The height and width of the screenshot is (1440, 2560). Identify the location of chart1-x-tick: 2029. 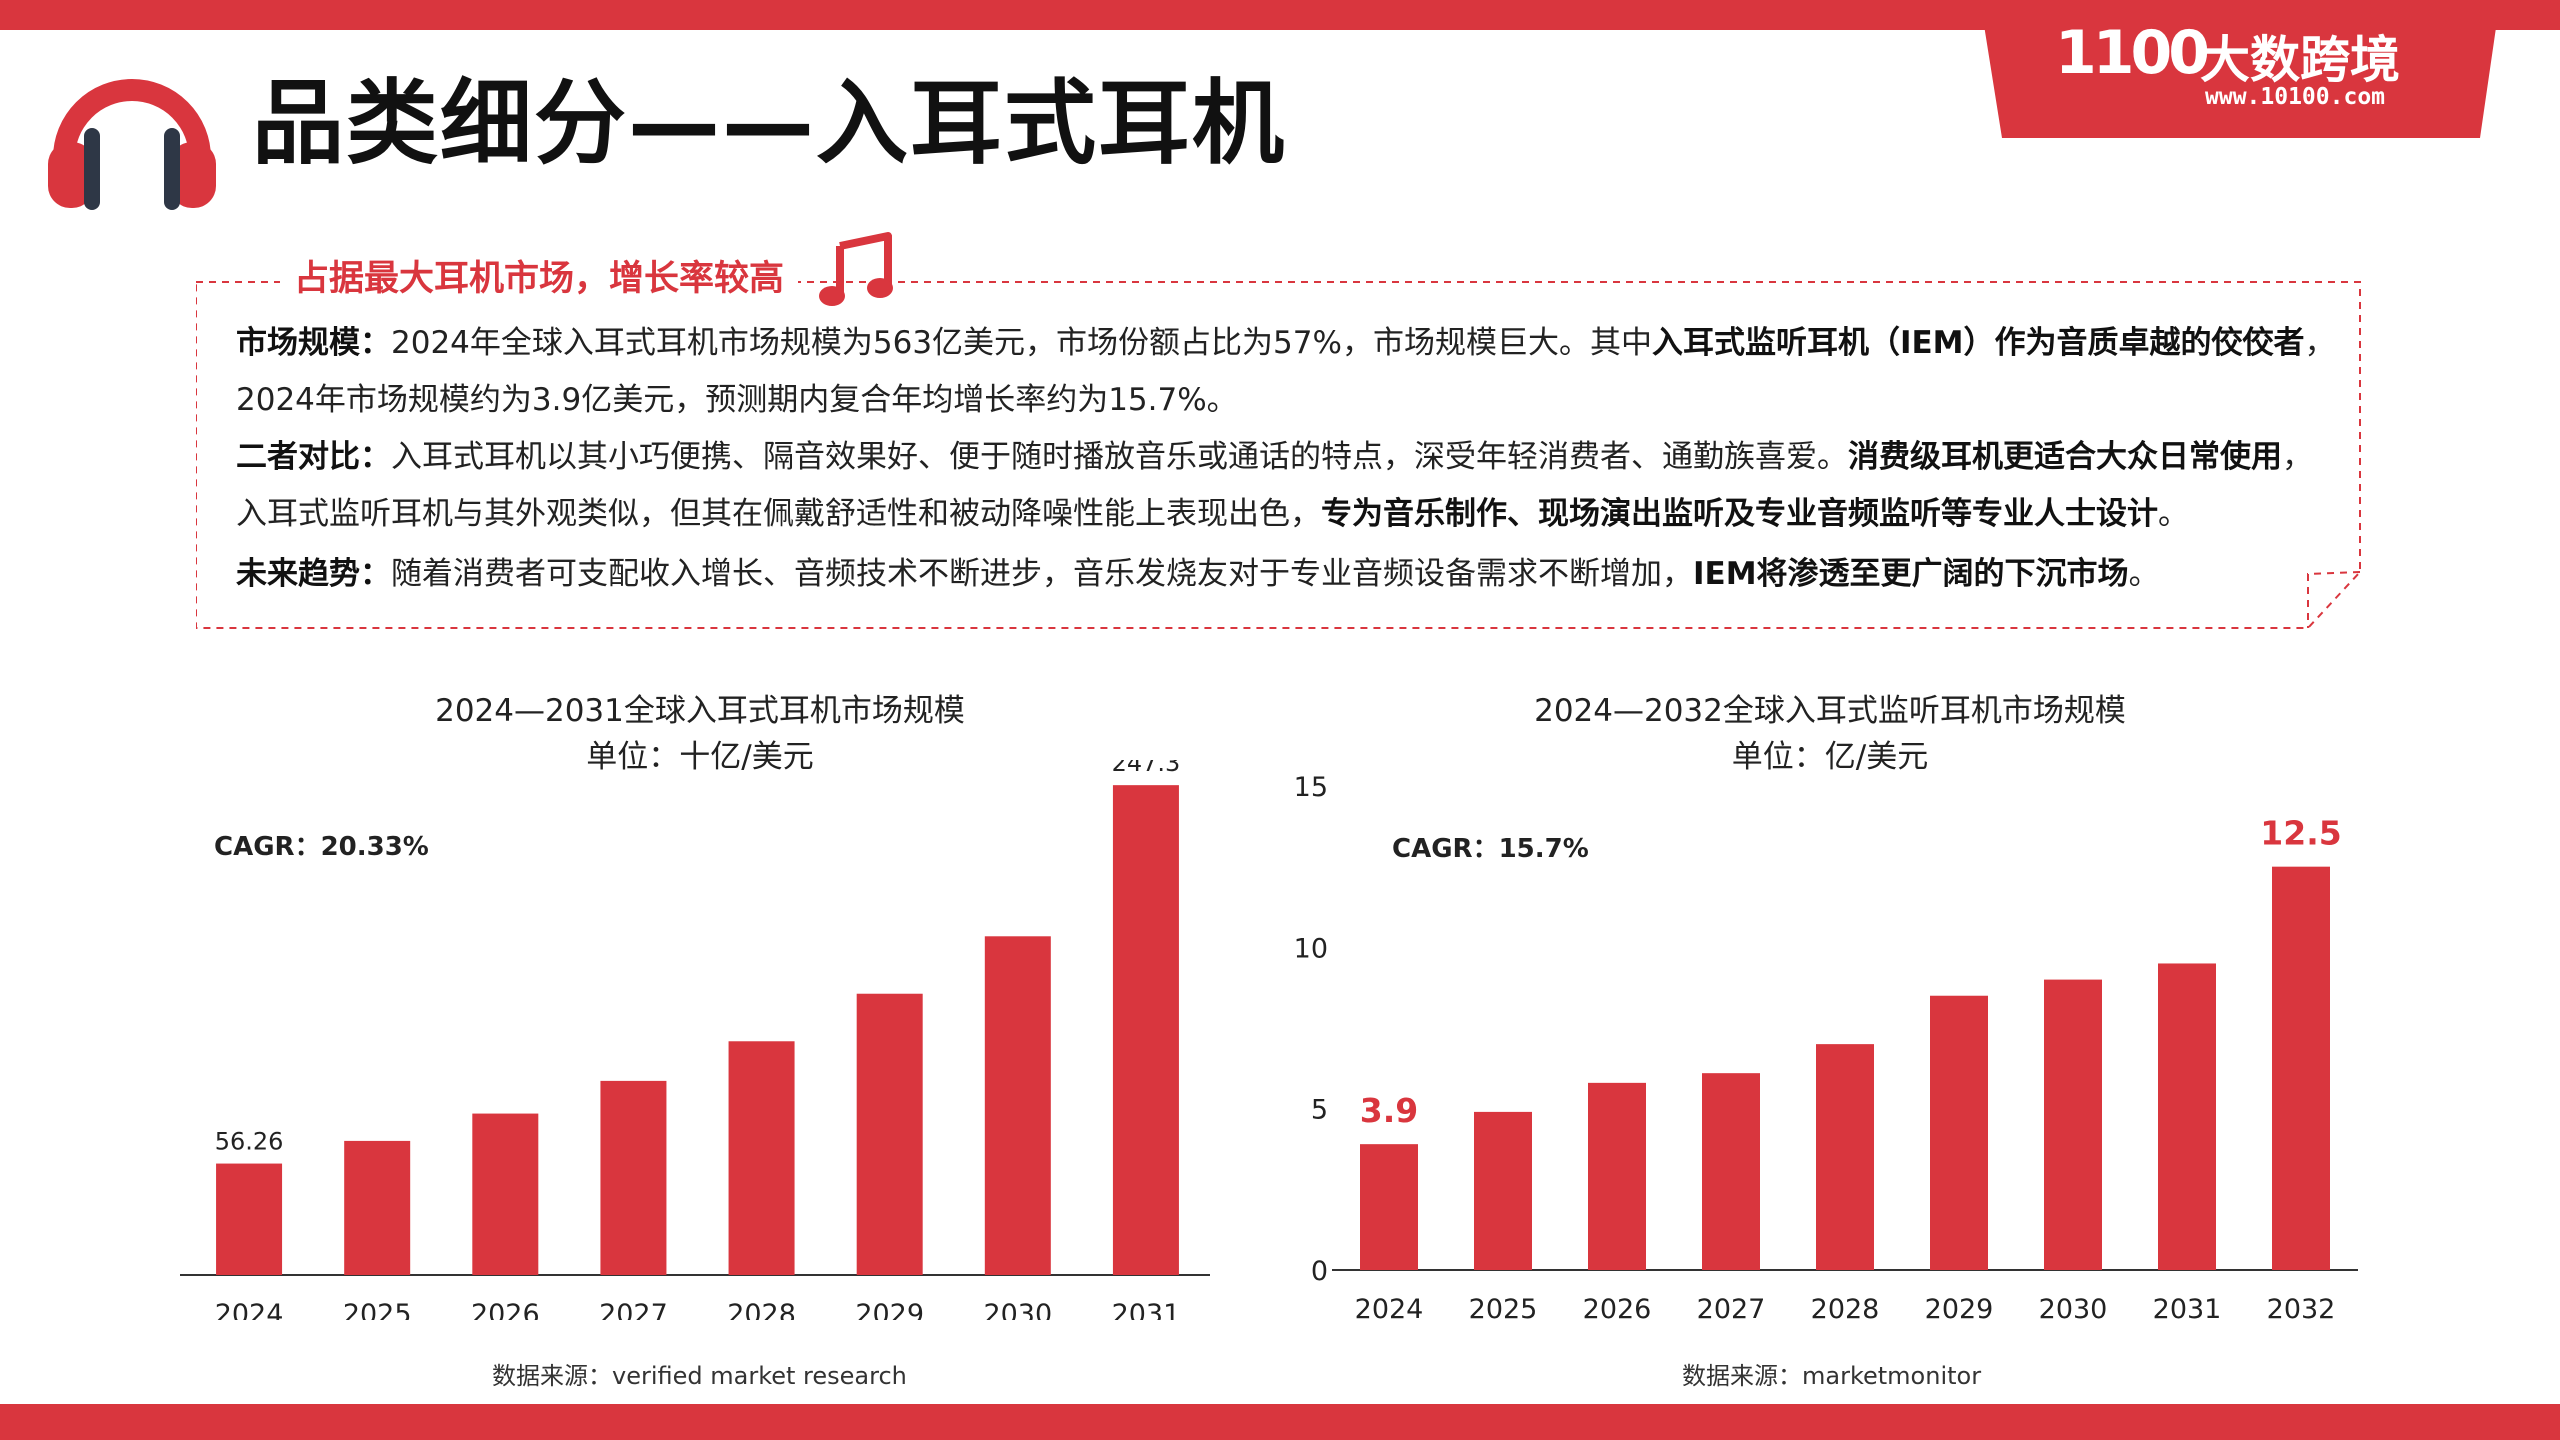
(889, 1309).